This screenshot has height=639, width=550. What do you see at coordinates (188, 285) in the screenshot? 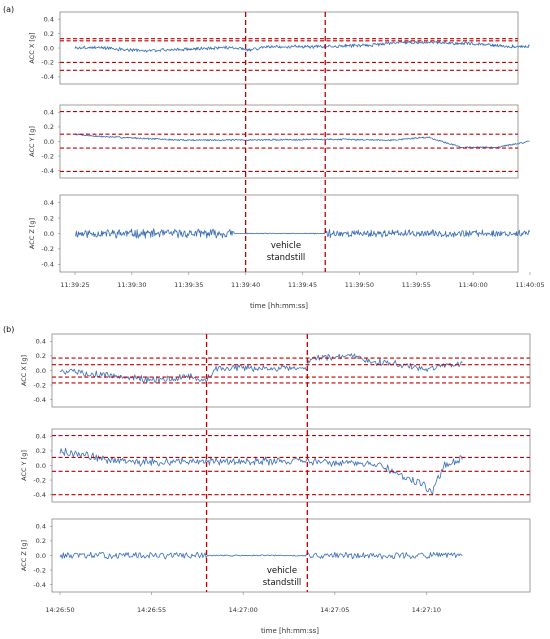
I see `x-tick-label: 11:39:35` at bounding box center [188, 285].